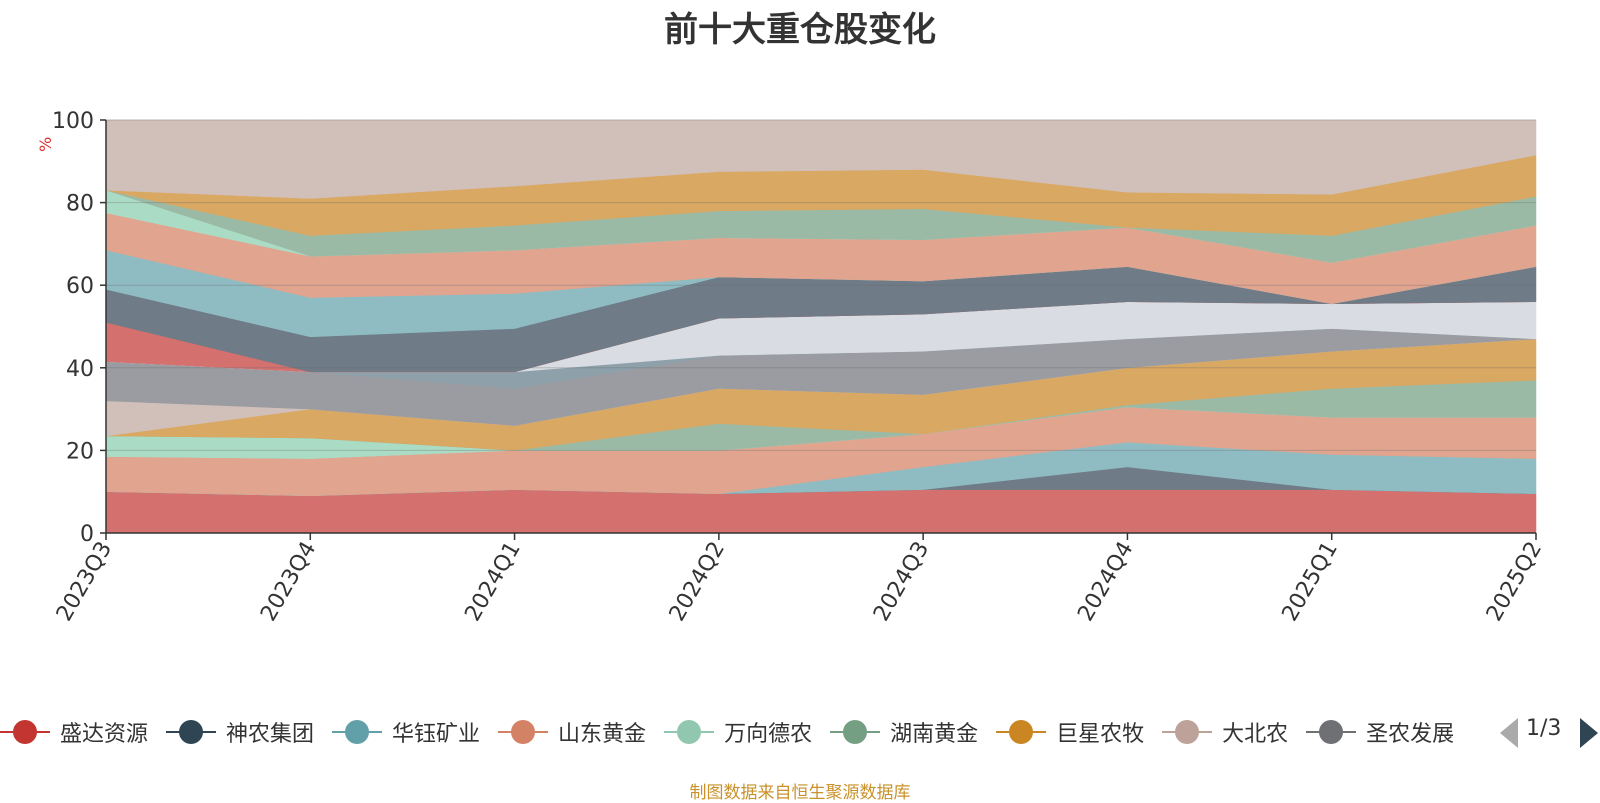  I want to click on legend-item: 山东黄金, so click(572, 732).